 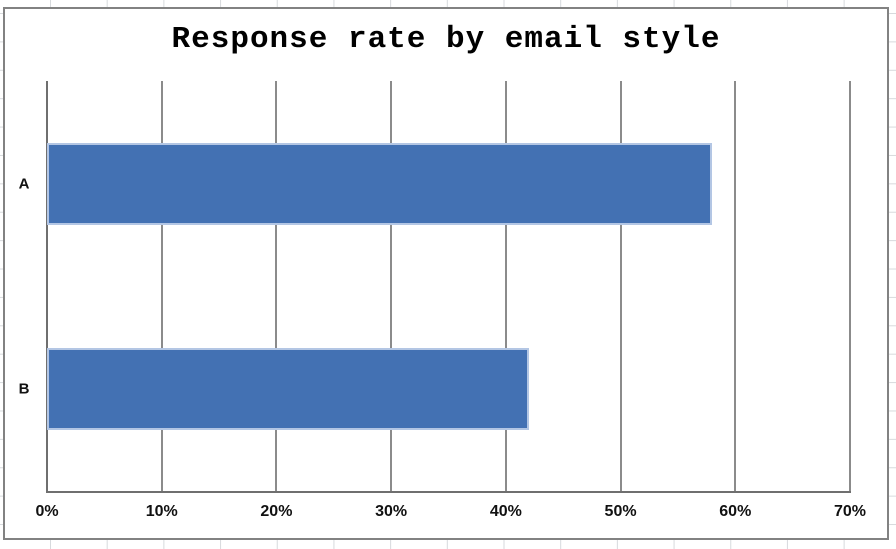 I want to click on x-tick-label-50: 50%, so click(x=620, y=511).